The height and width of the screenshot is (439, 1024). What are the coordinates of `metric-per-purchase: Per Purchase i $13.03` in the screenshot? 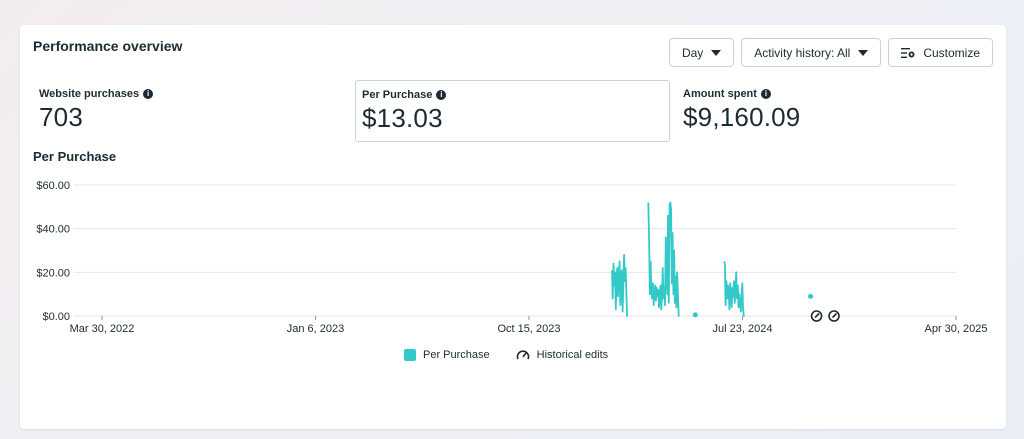 It's located at (512, 111).